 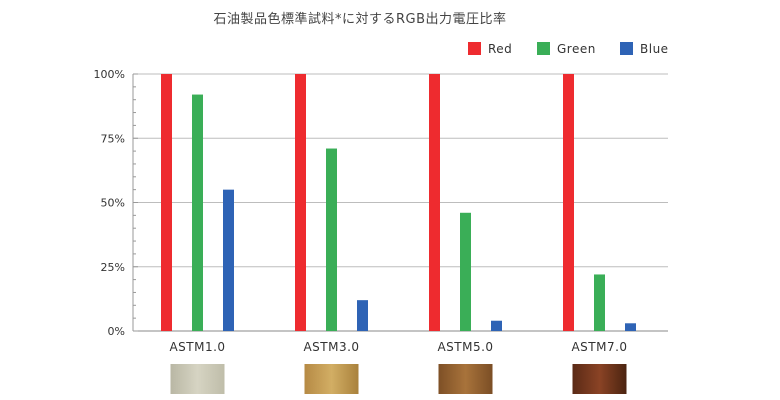 I want to click on x-tick-label: ASTM1.0, so click(x=197, y=347).